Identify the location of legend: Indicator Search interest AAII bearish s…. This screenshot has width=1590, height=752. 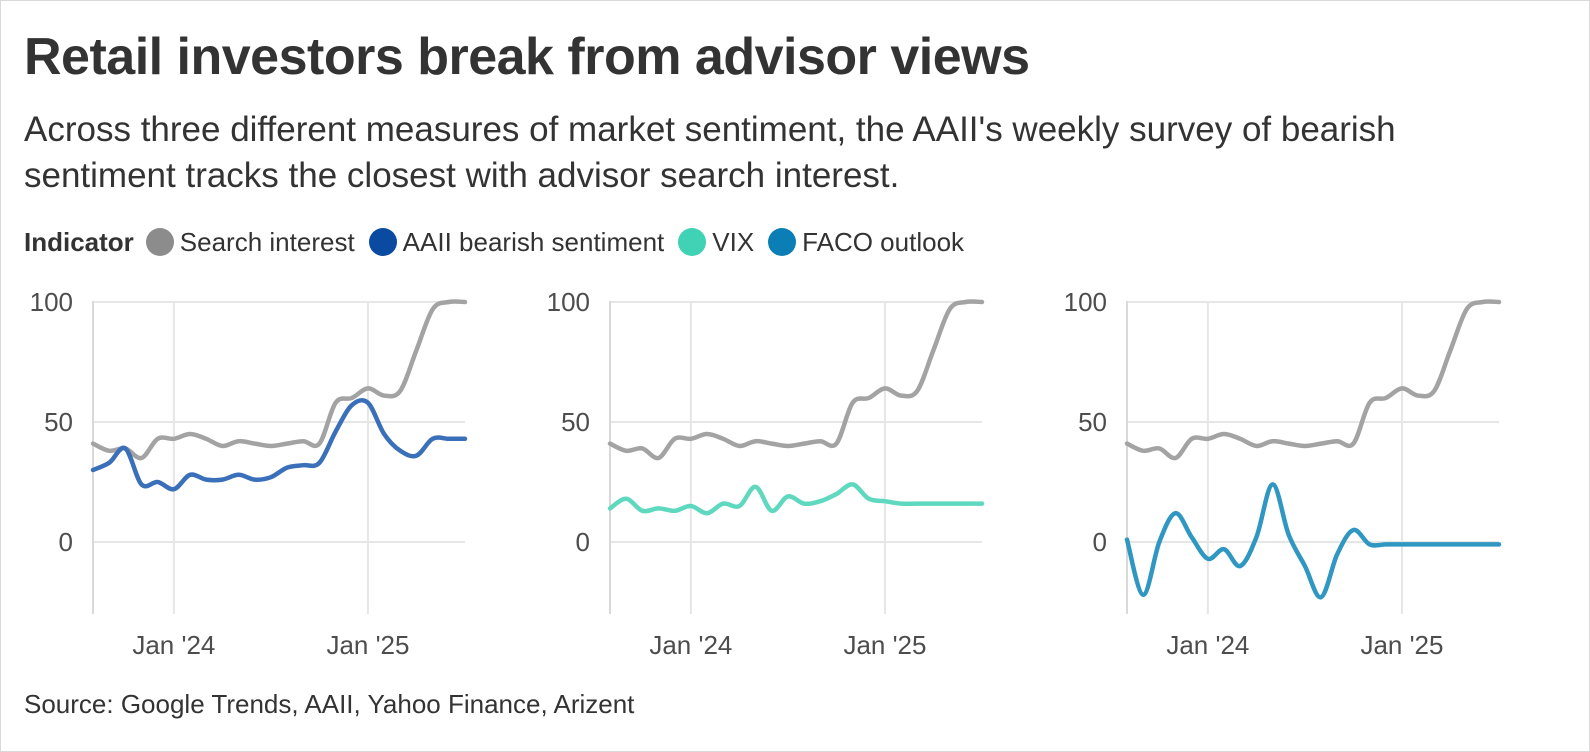
(501, 242).